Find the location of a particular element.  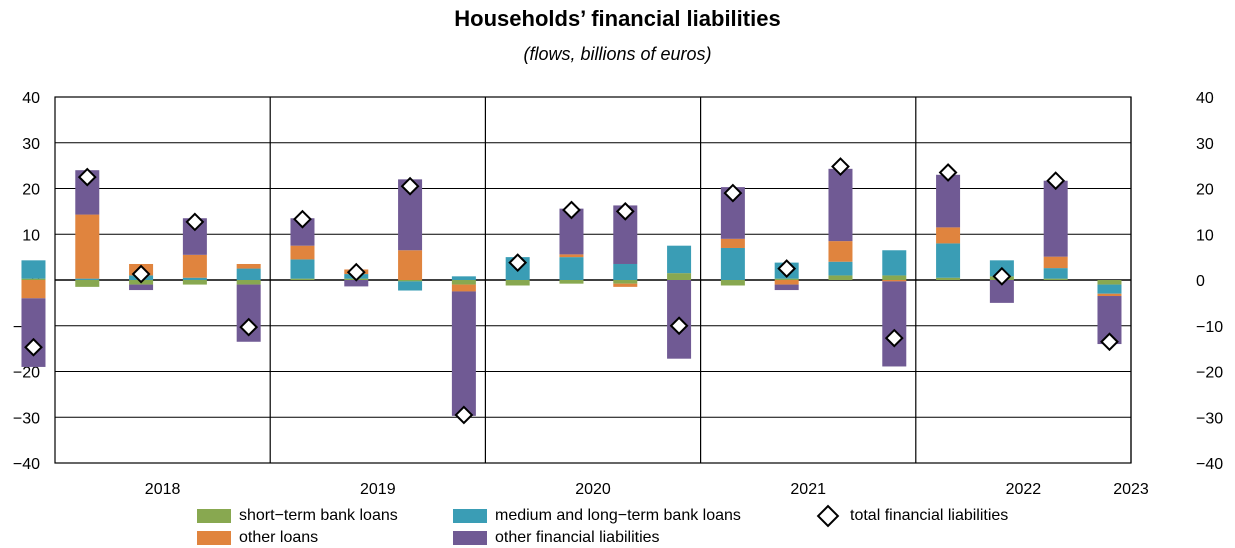

legend-item-short-term-bank-loans: short−term bank loans is located at coordinates (297, 516).